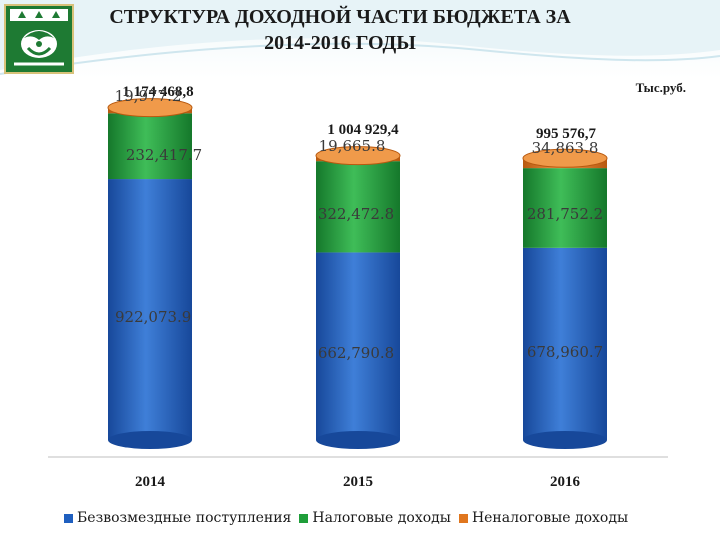  I want to click on x-tick-label-2015: 2015, so click(358, 482).